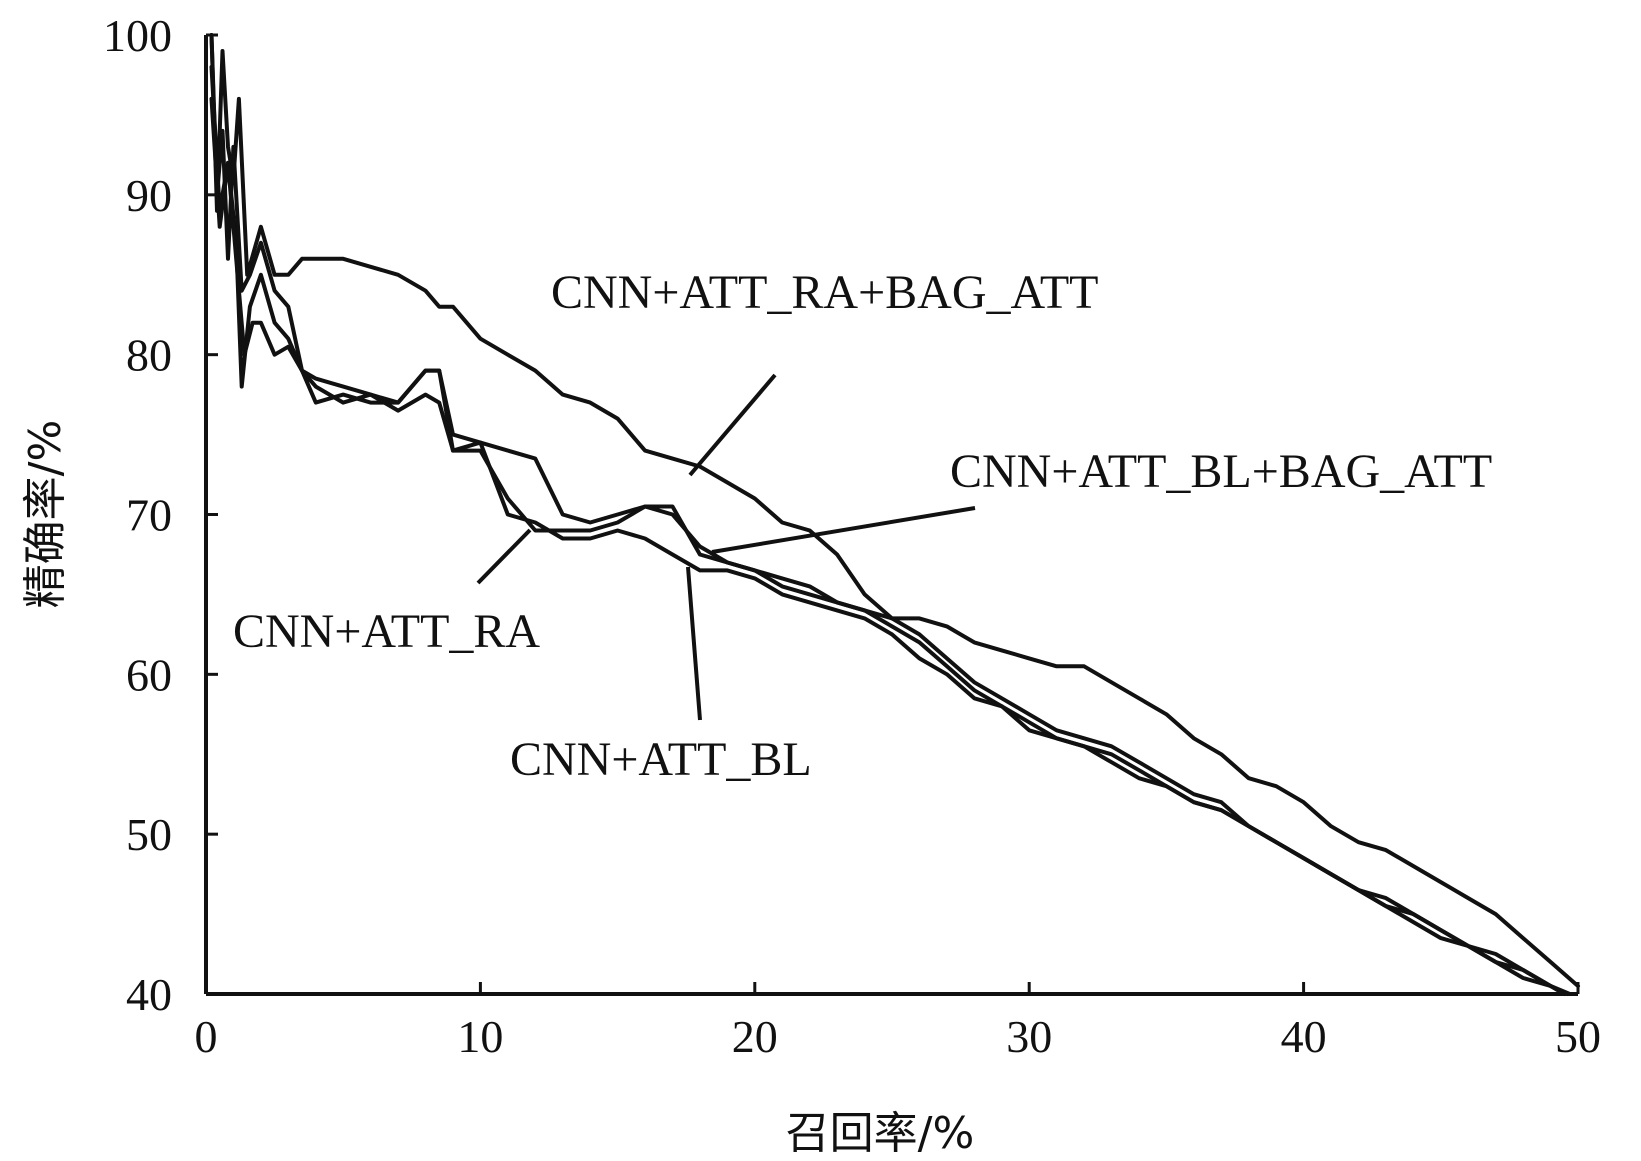 The height and width of the screenshot is (1161, 1641). Describe the element at coordinates (880, 1133) in the screenshot. I see `x-axis-title: 召回率/%` at that location.